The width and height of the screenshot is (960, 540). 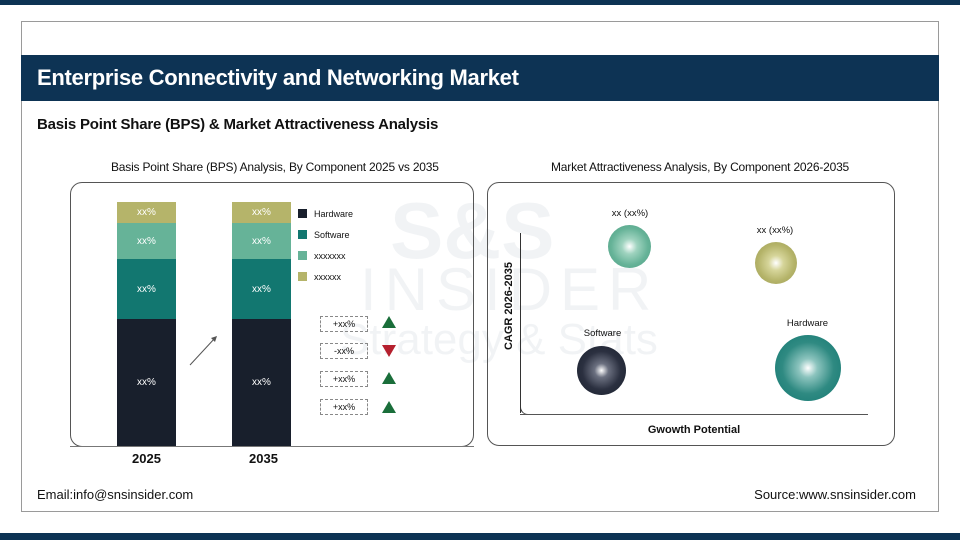 What do you see at coordinates (344, 351) in the screenshot?
I see `delta-box-2: -xx%` at bounding box center [344, 351].